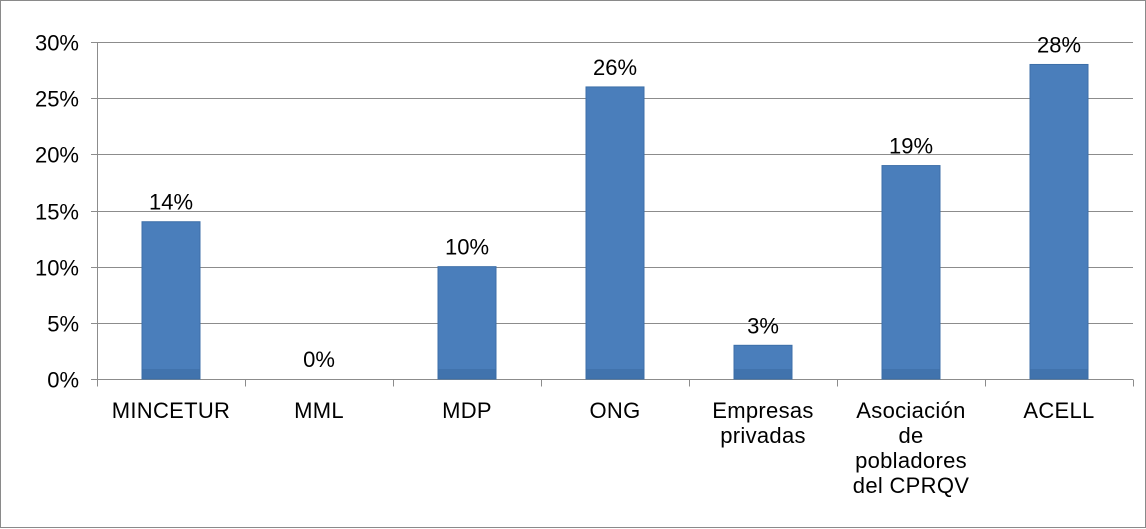  Describe the element at coordinates (467, 247) in the screenshot. I see `data-label: 10%` at that location.